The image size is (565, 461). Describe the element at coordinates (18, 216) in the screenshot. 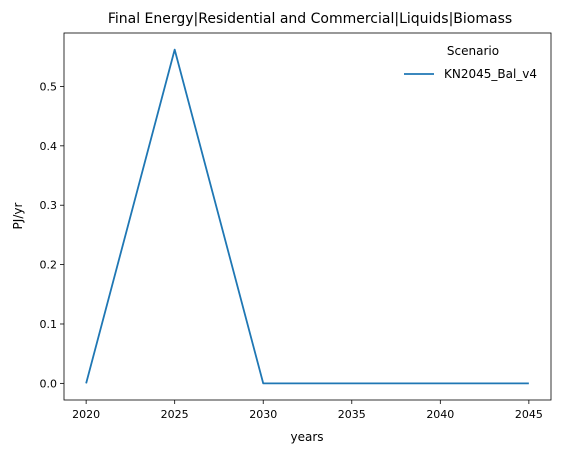

I see `y-axis-label: PJ/yr` at that location.